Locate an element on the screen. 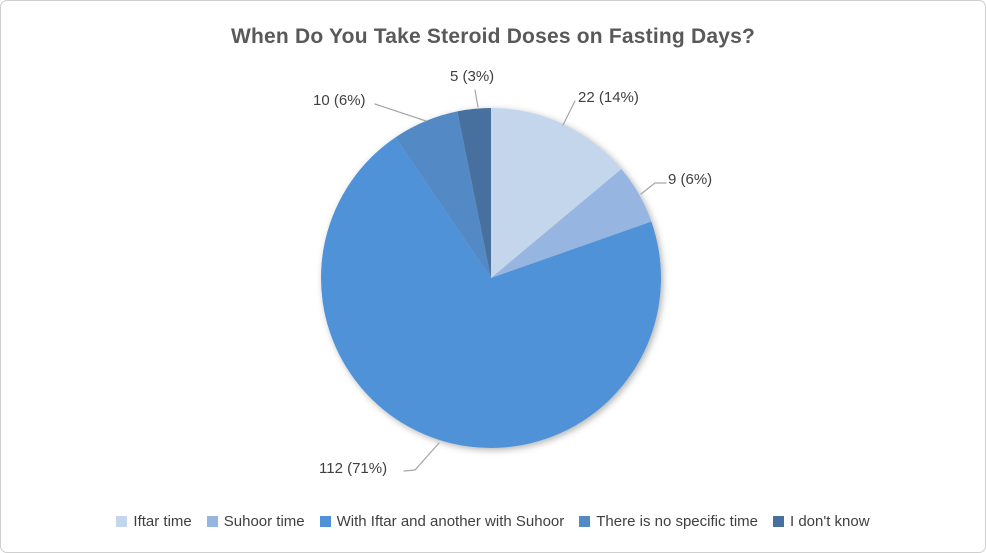 The height and width of the screenshot is (553, 986). legend-item-iftar-time: Iftar time is located at coordinates (154, 521).